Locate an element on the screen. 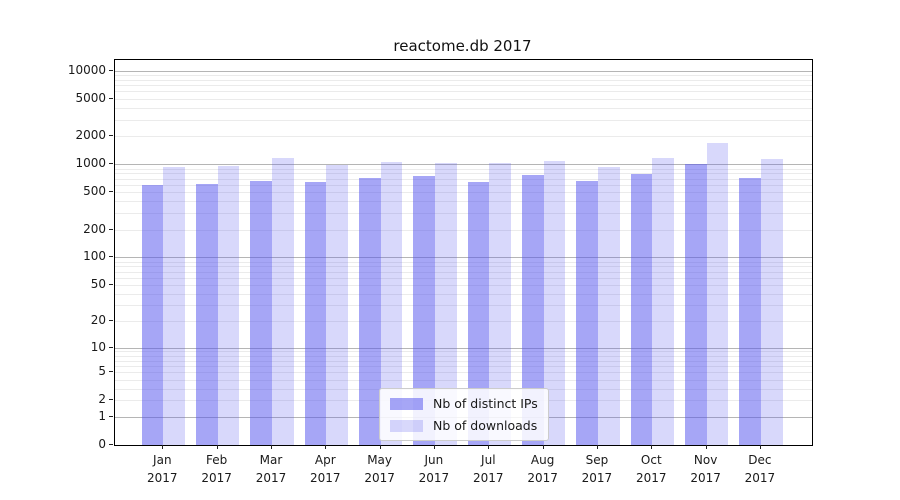 The width and height of the screenshot is (900, 500). bar-nov-distinct-ips is located at coordinates (695, 304).